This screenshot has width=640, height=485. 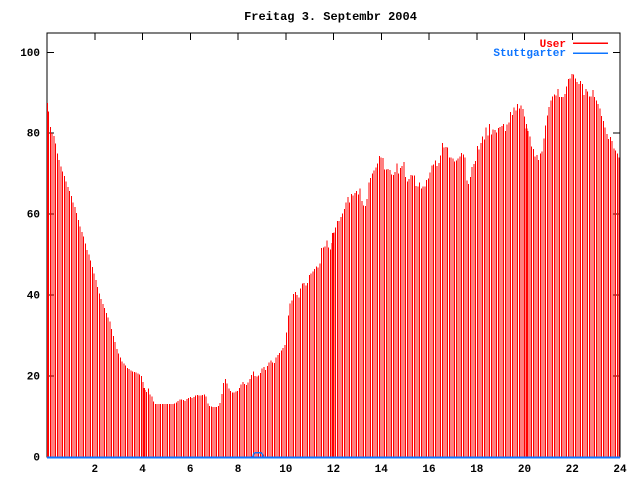 What do you see at coordinates (30, 54) in the screenshot?
I see `svg-text: 100` at bounding box center [30, 54].